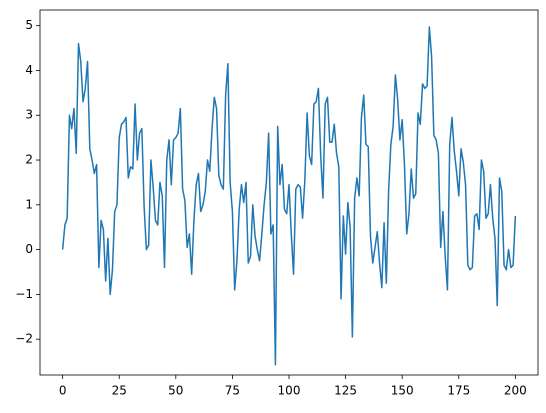  I want to click on y-tick-label: 1, so click(29, 204).